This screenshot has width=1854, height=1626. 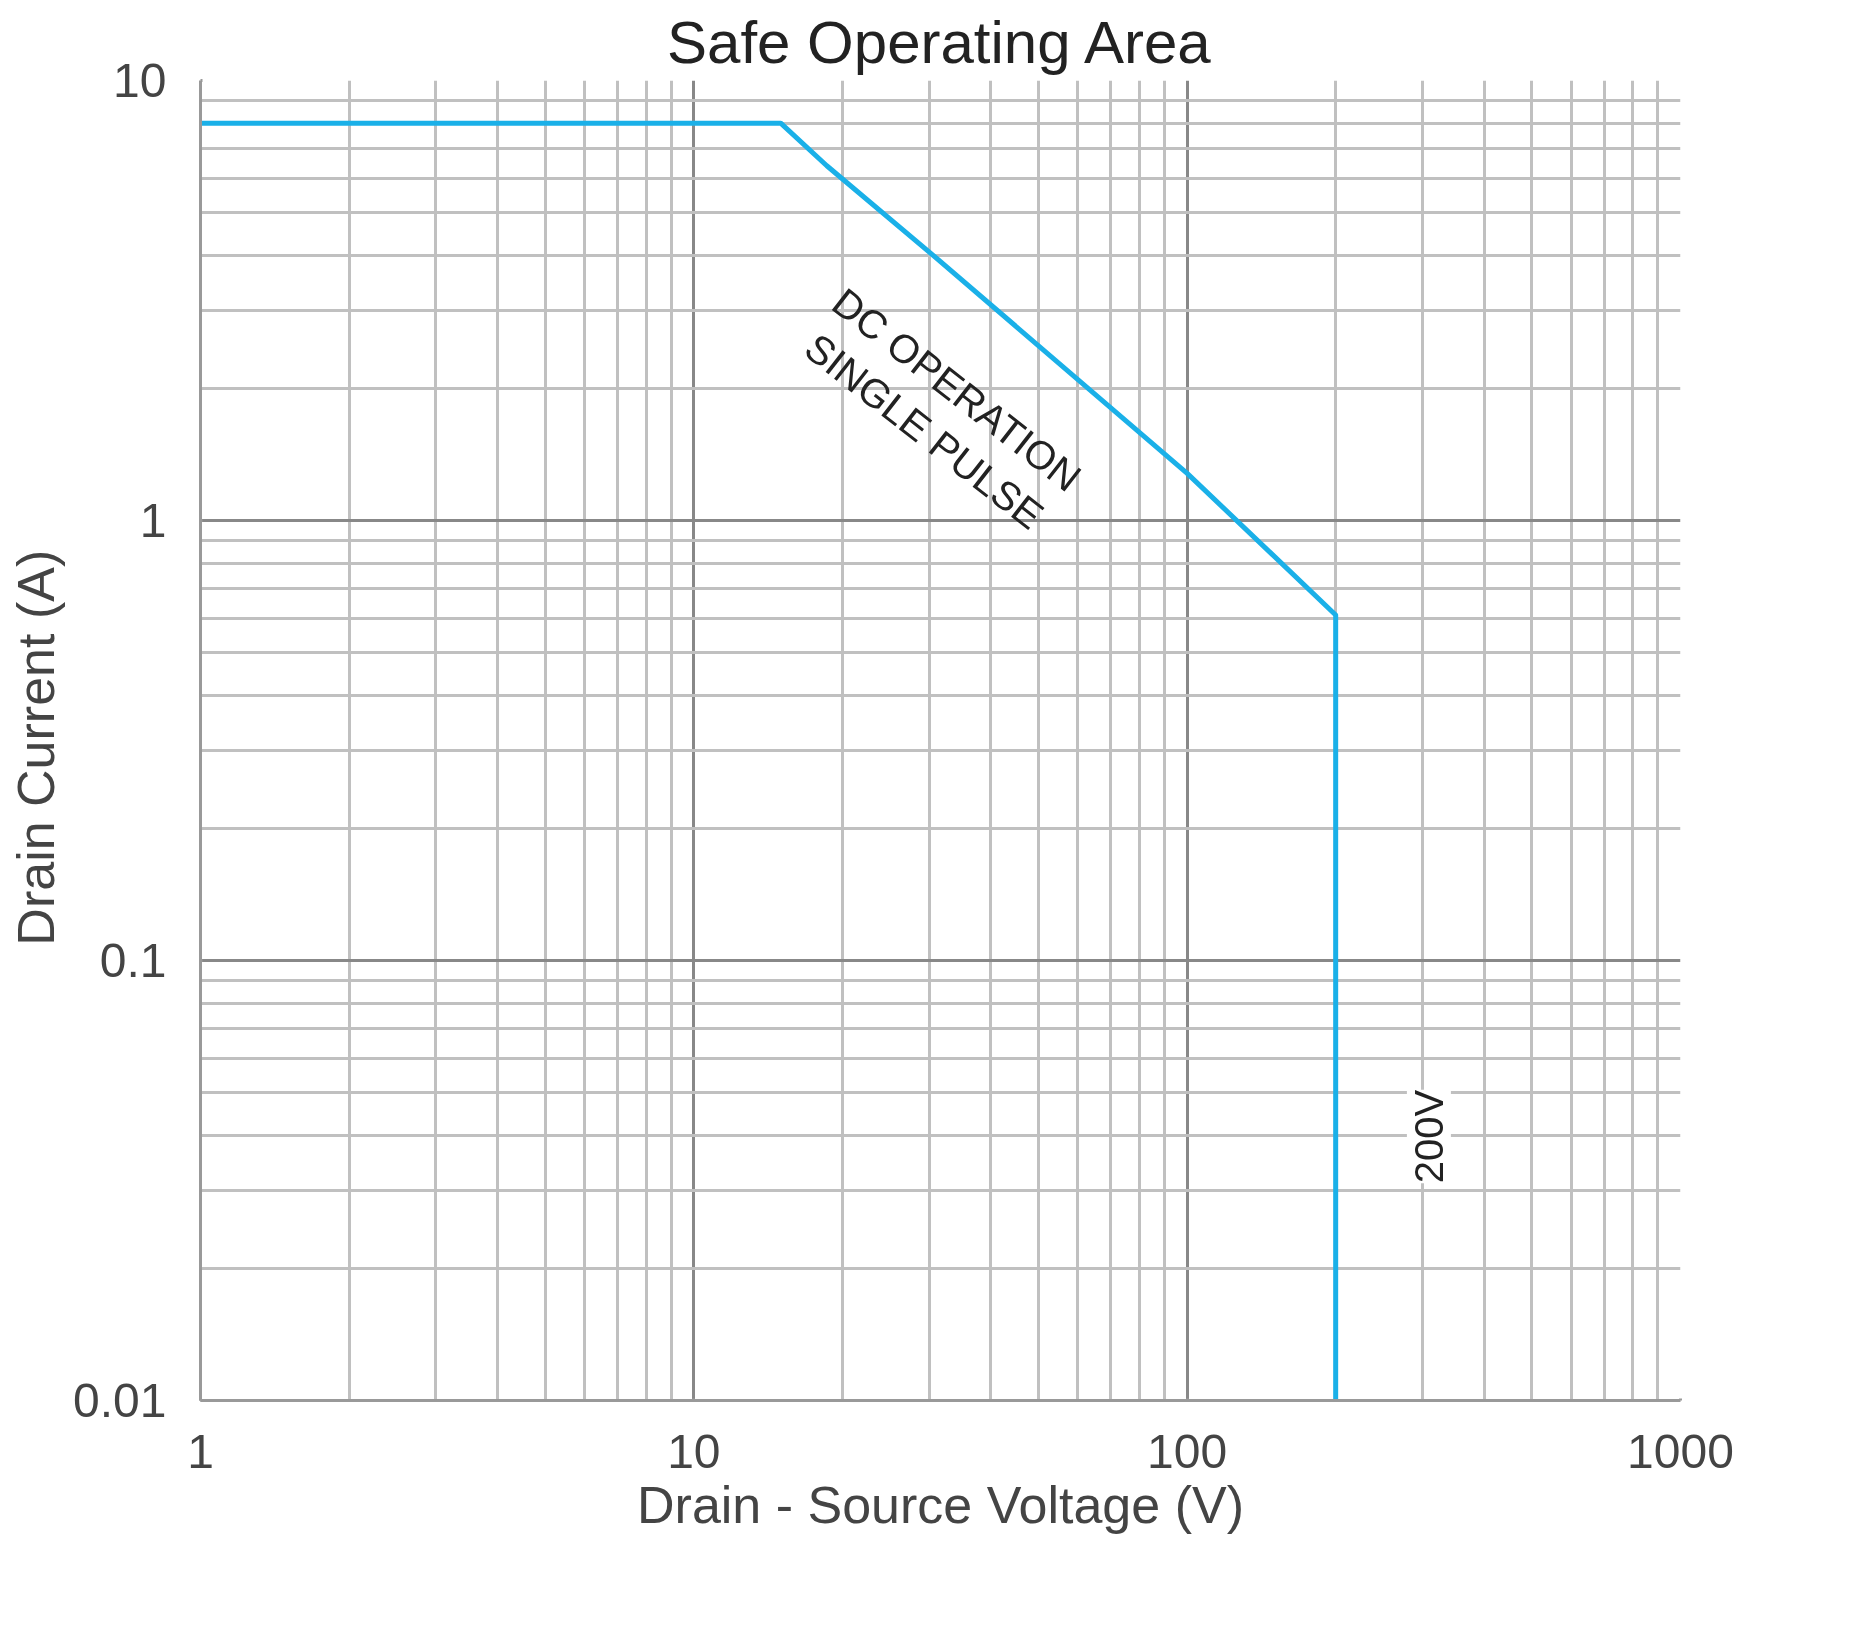 What do you see at coordinates (133, 960) in the screenshot?
I see `y-tick-label: 0.1` at bounding box center [133, 960].